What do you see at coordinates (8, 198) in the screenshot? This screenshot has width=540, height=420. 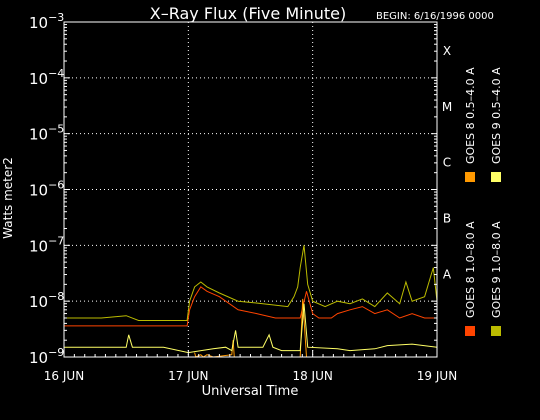 I see `y-axis-label: Watts meter2` at bounding box center [8, 198].